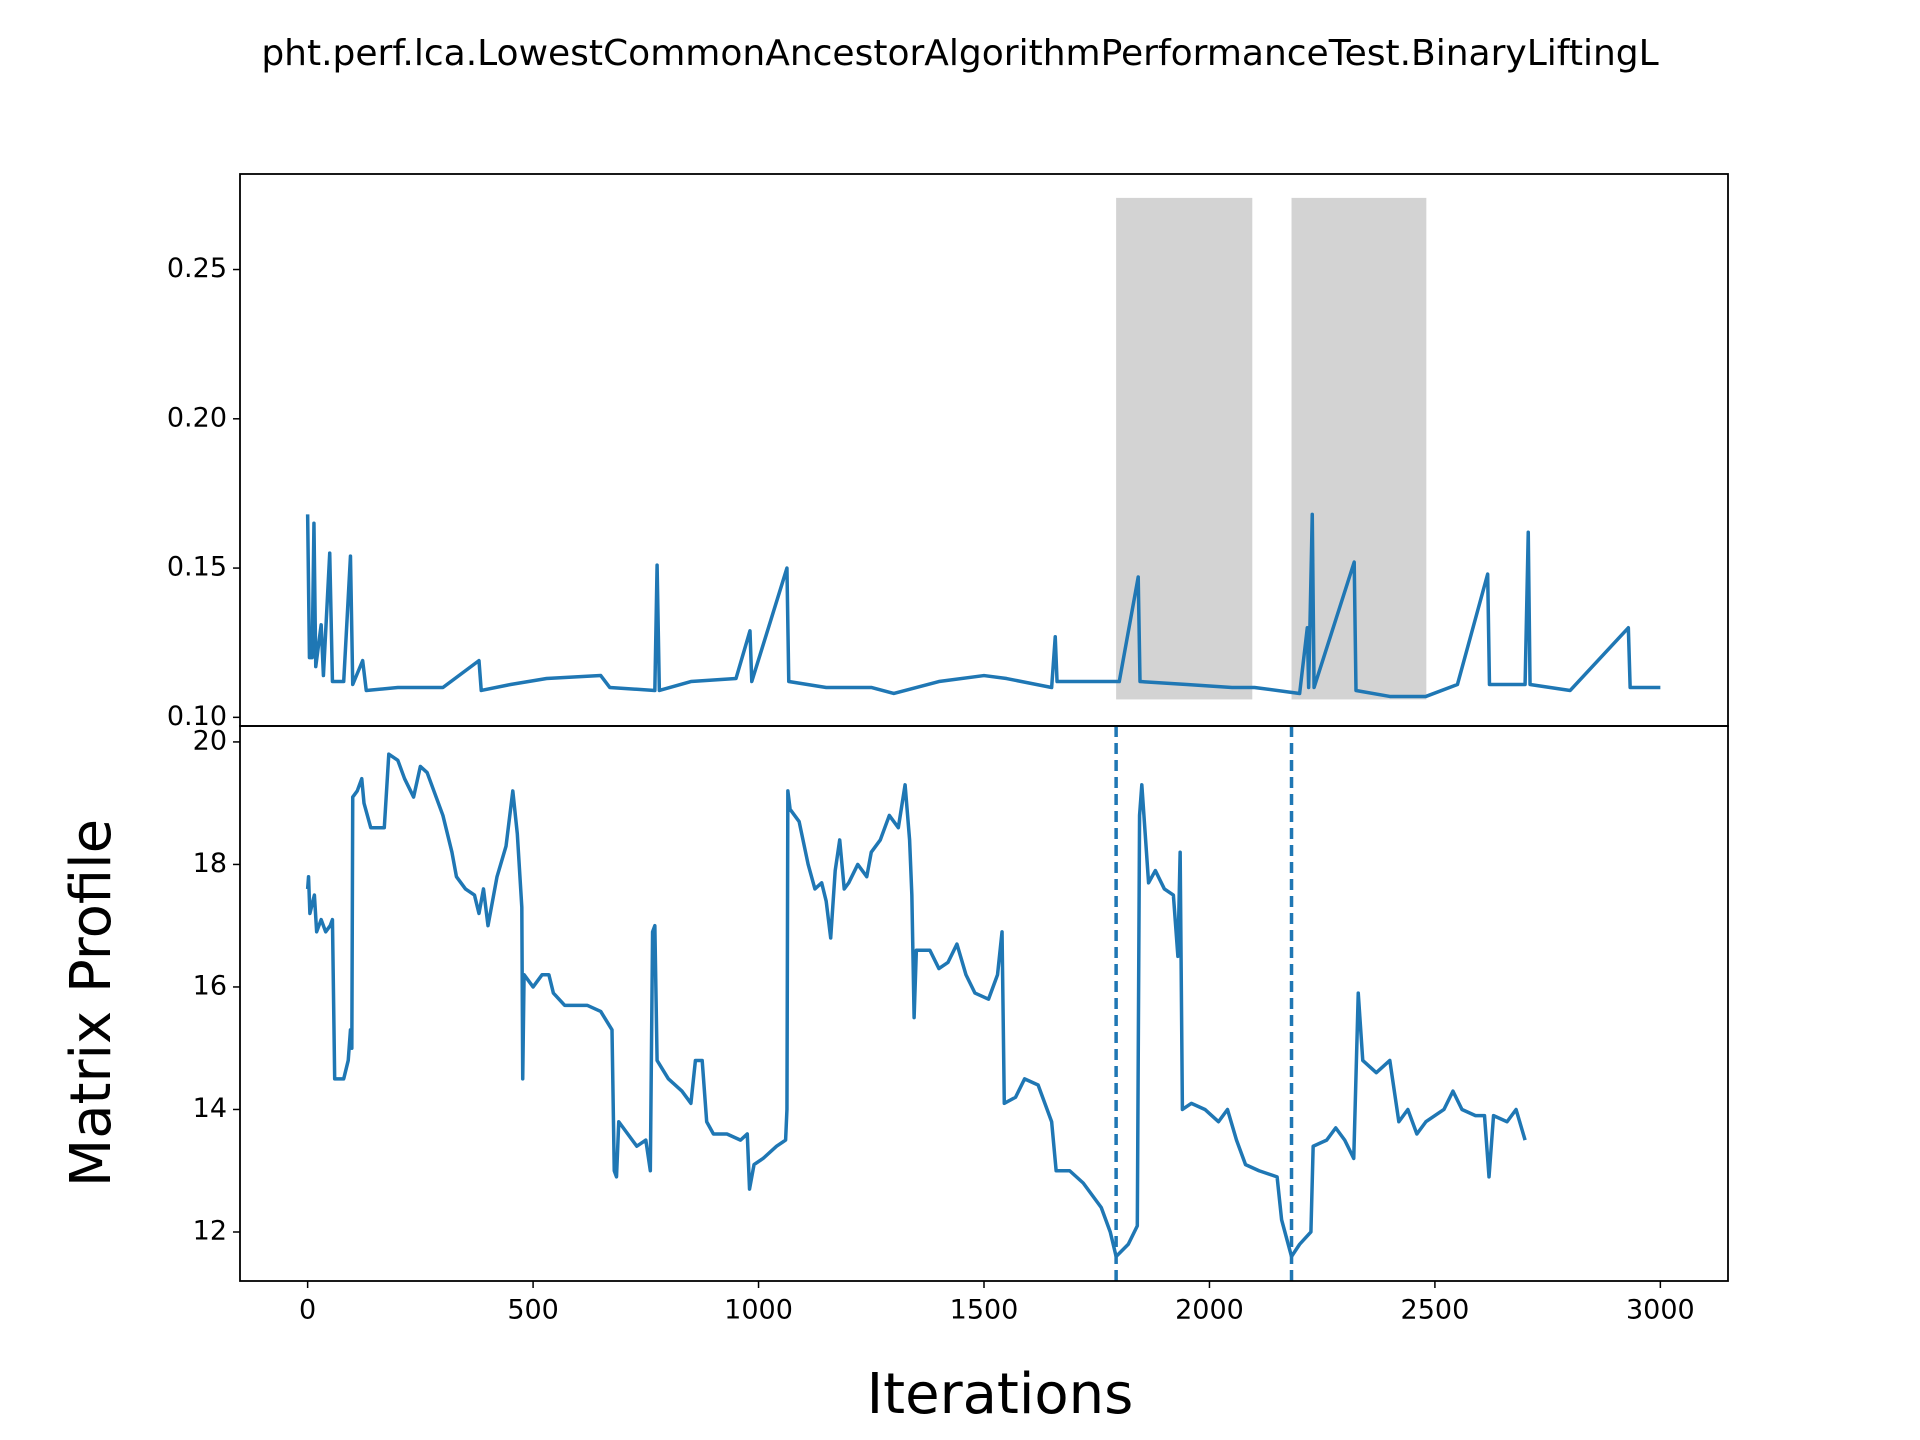 The width and height of the screenshot is (1920, 1440). What do you see at coordinates (1184, 448) in the screenshot?
I see `highlight-region` at bounding box center [1184, 448].